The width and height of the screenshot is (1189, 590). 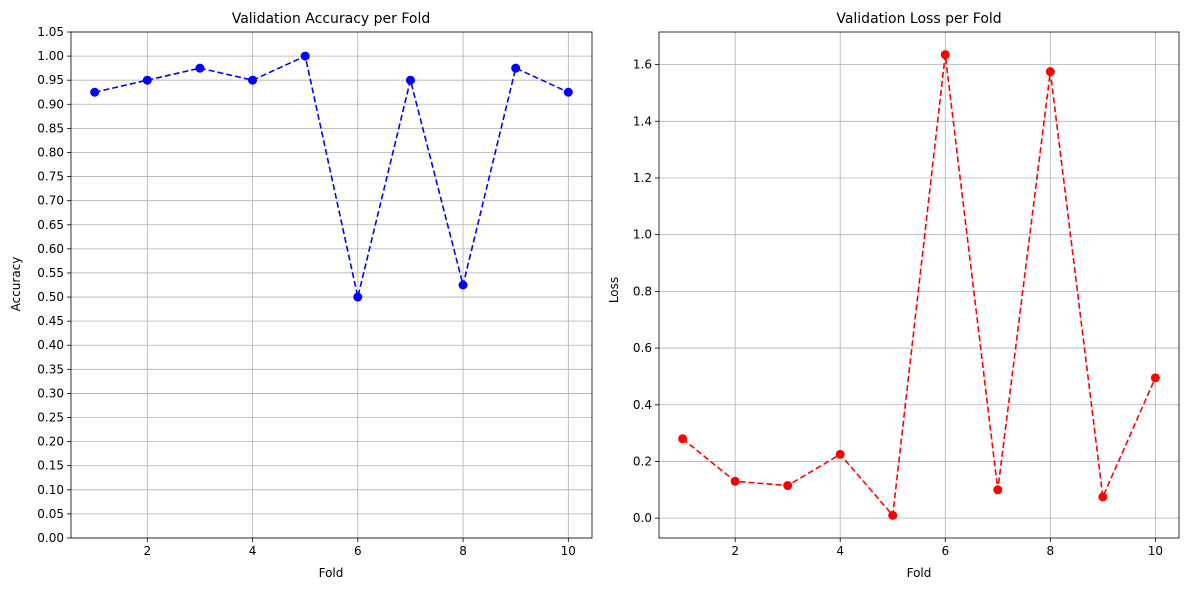 What do you see at coordinates (642, 121) in the screenshot?
I see `loss-y-tick-label: 1.4` at bounding box center [642, 121].